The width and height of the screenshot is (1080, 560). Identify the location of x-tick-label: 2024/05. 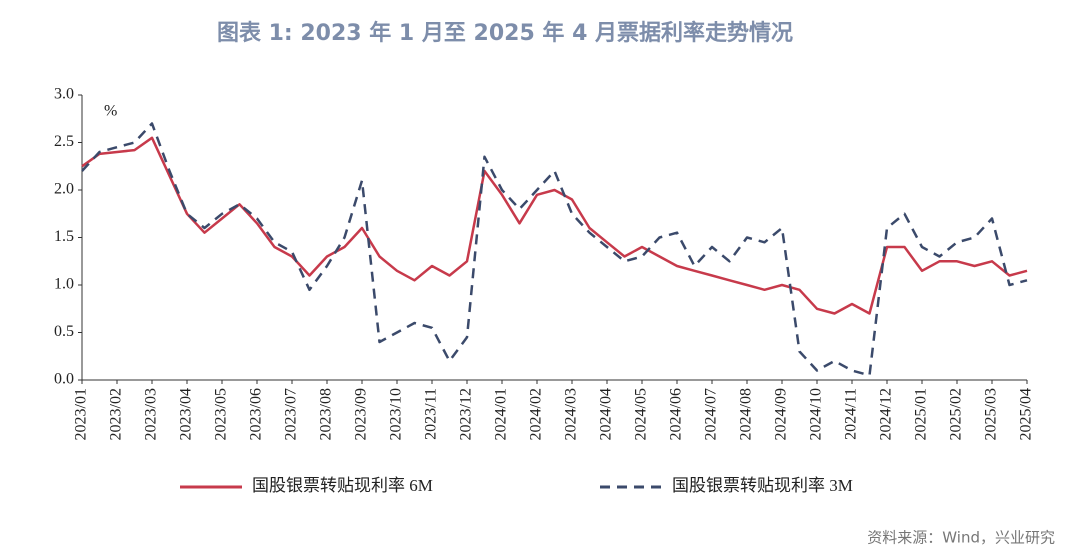
(641, 414).